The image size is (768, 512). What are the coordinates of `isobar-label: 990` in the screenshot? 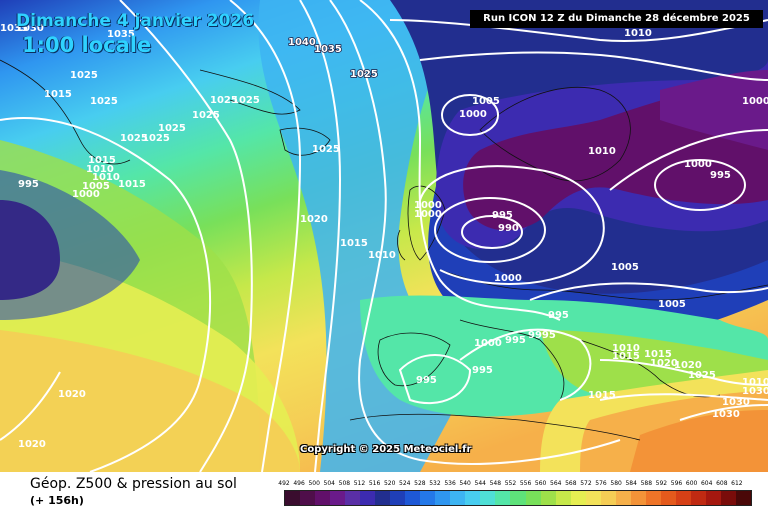 It's located at (508, 228).